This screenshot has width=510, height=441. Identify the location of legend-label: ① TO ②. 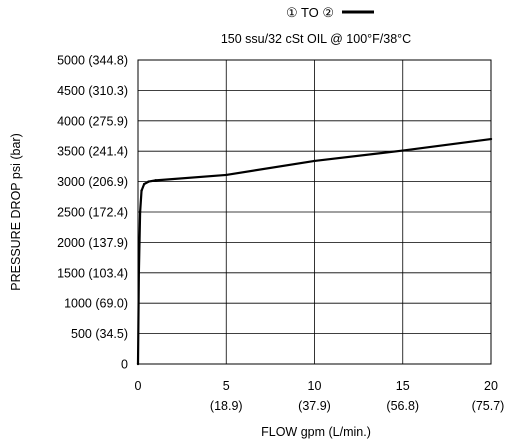
(310, 12).